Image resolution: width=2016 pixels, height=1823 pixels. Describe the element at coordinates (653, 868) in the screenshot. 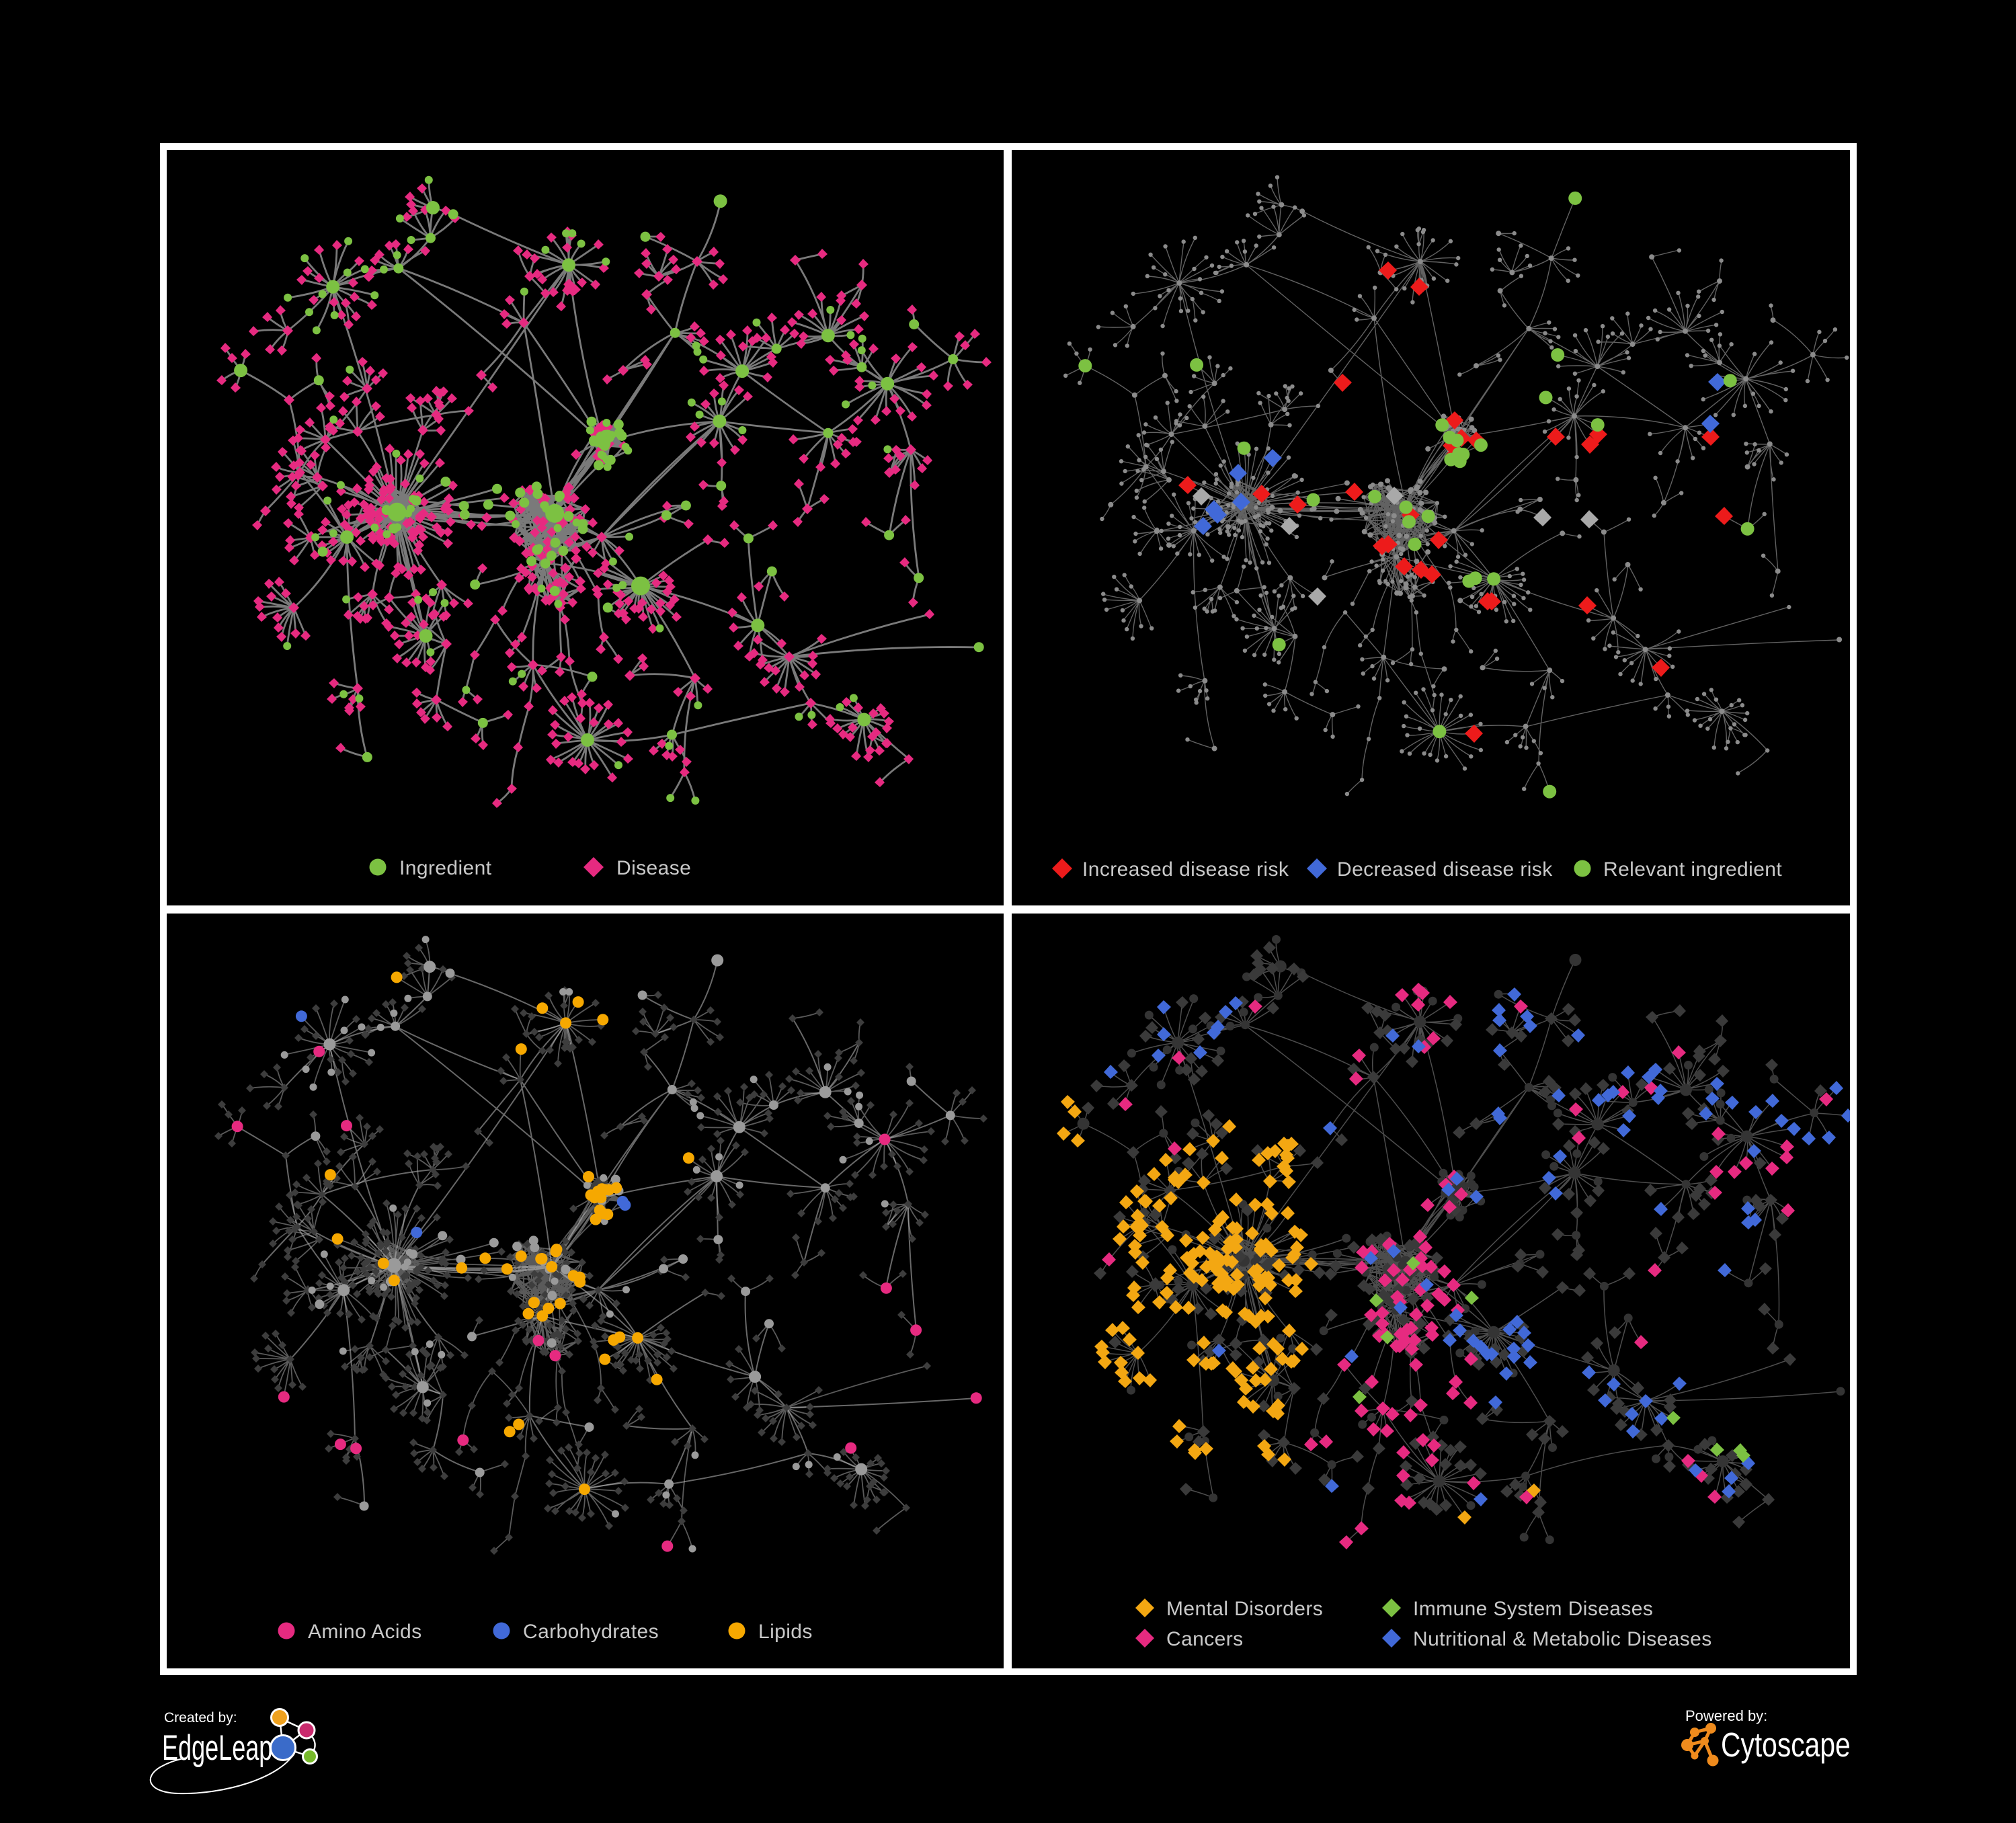

I see `svg-text: Disease` at that location.